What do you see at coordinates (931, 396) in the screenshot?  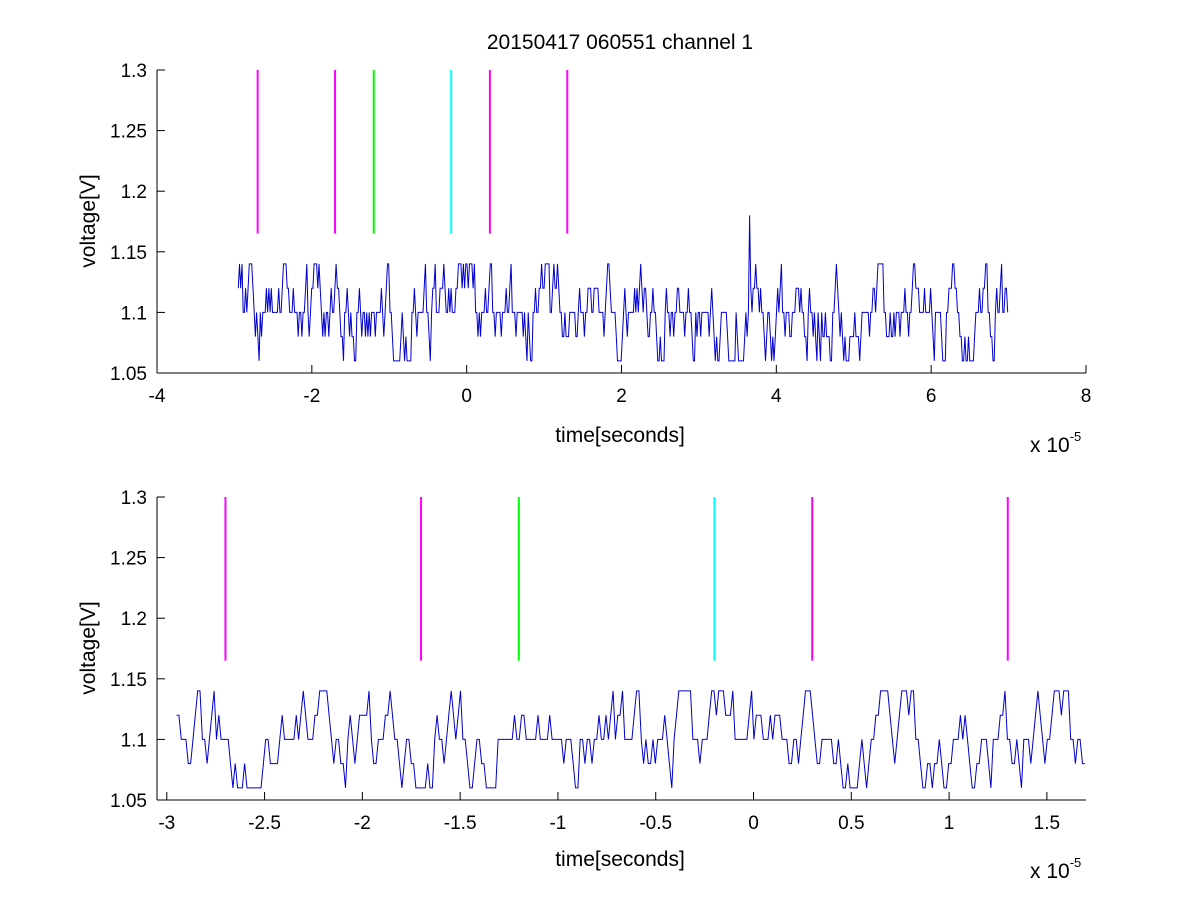 I see `top-x-tick-label: 6` at bounding box center [931, 396].